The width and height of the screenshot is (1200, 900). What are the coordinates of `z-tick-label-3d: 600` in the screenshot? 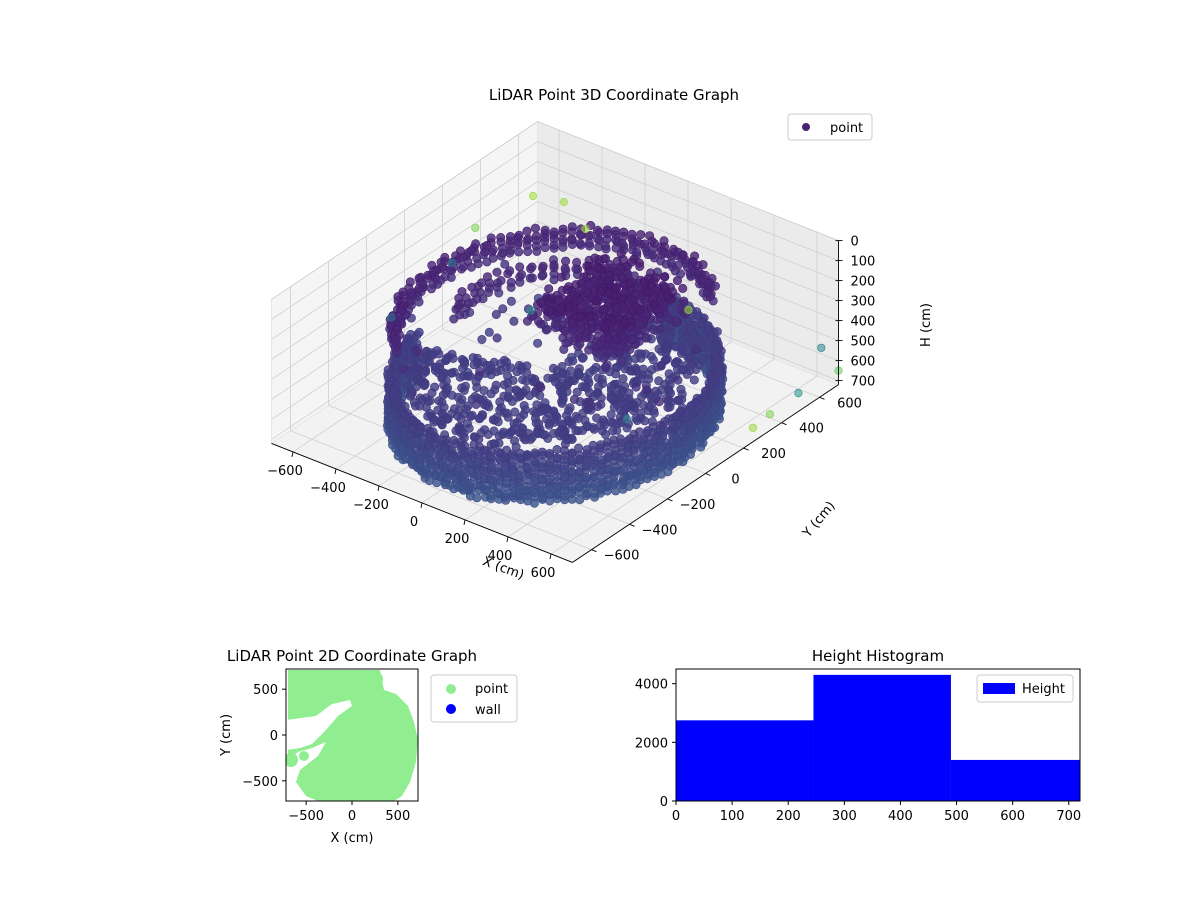 It's located at (863, 362).